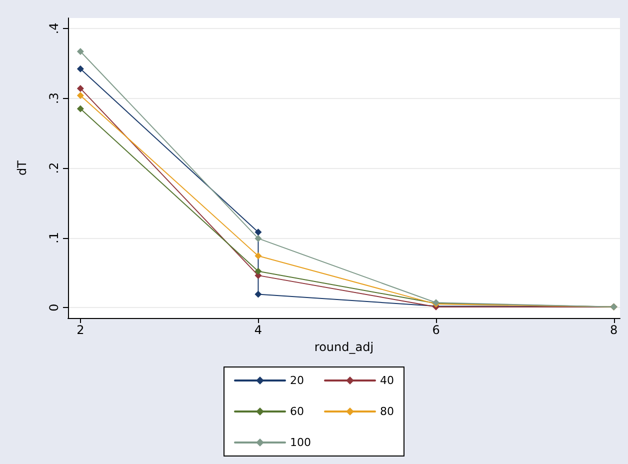 This screenshot has width=628, height=464. I want to click on x-tick-label: 6, so click(436, 330).